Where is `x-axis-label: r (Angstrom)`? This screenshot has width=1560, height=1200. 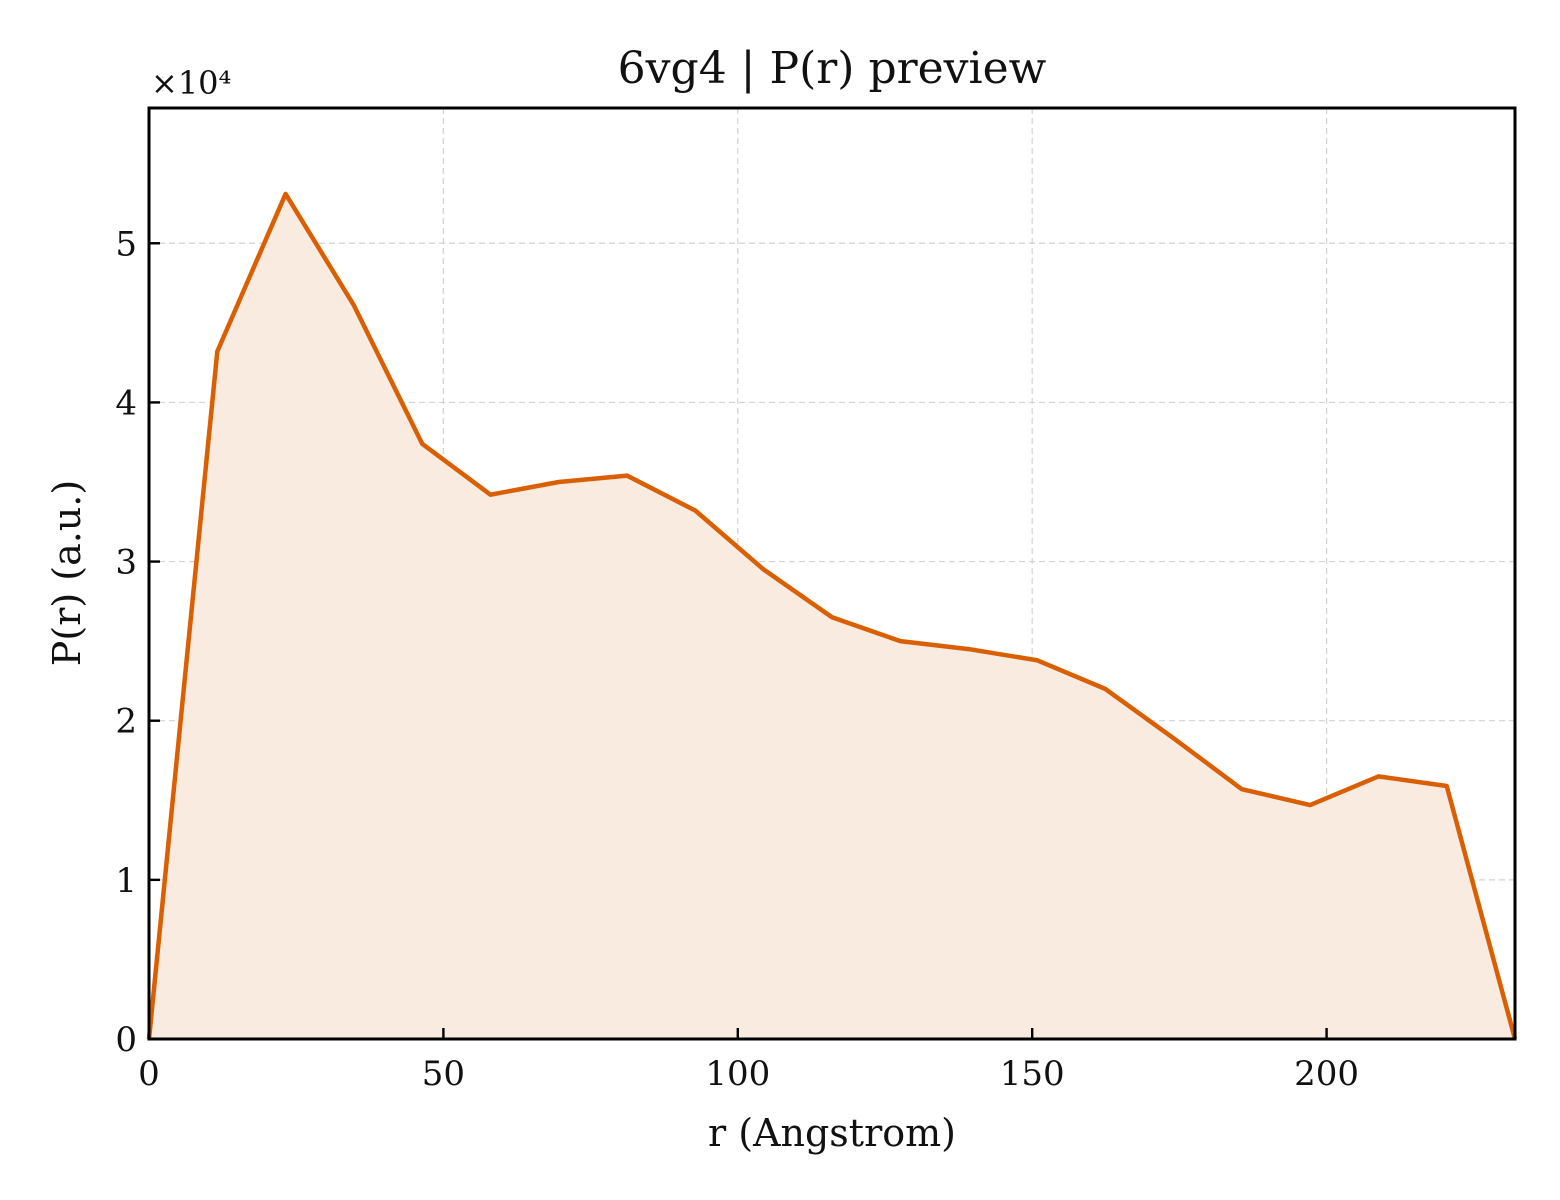 x-axis-label: r (Angstrom) is located at coordinates (832, 1133).